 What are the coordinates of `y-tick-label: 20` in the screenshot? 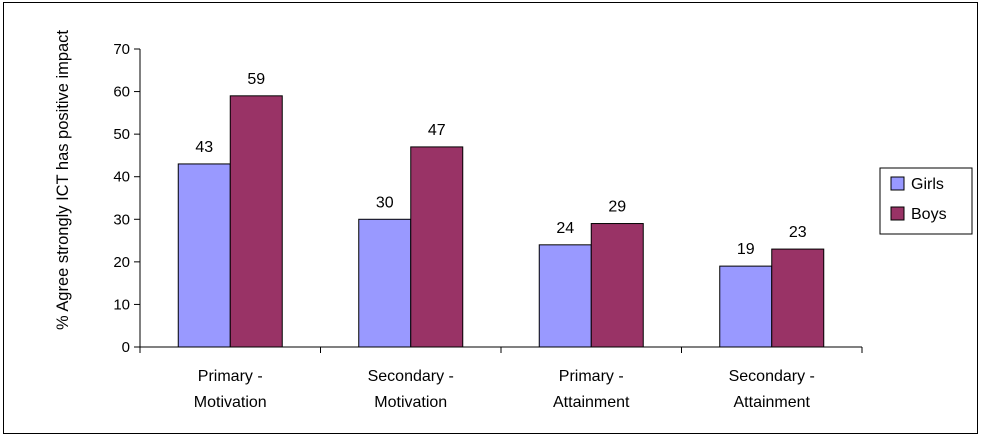 It's located at (121, 262).